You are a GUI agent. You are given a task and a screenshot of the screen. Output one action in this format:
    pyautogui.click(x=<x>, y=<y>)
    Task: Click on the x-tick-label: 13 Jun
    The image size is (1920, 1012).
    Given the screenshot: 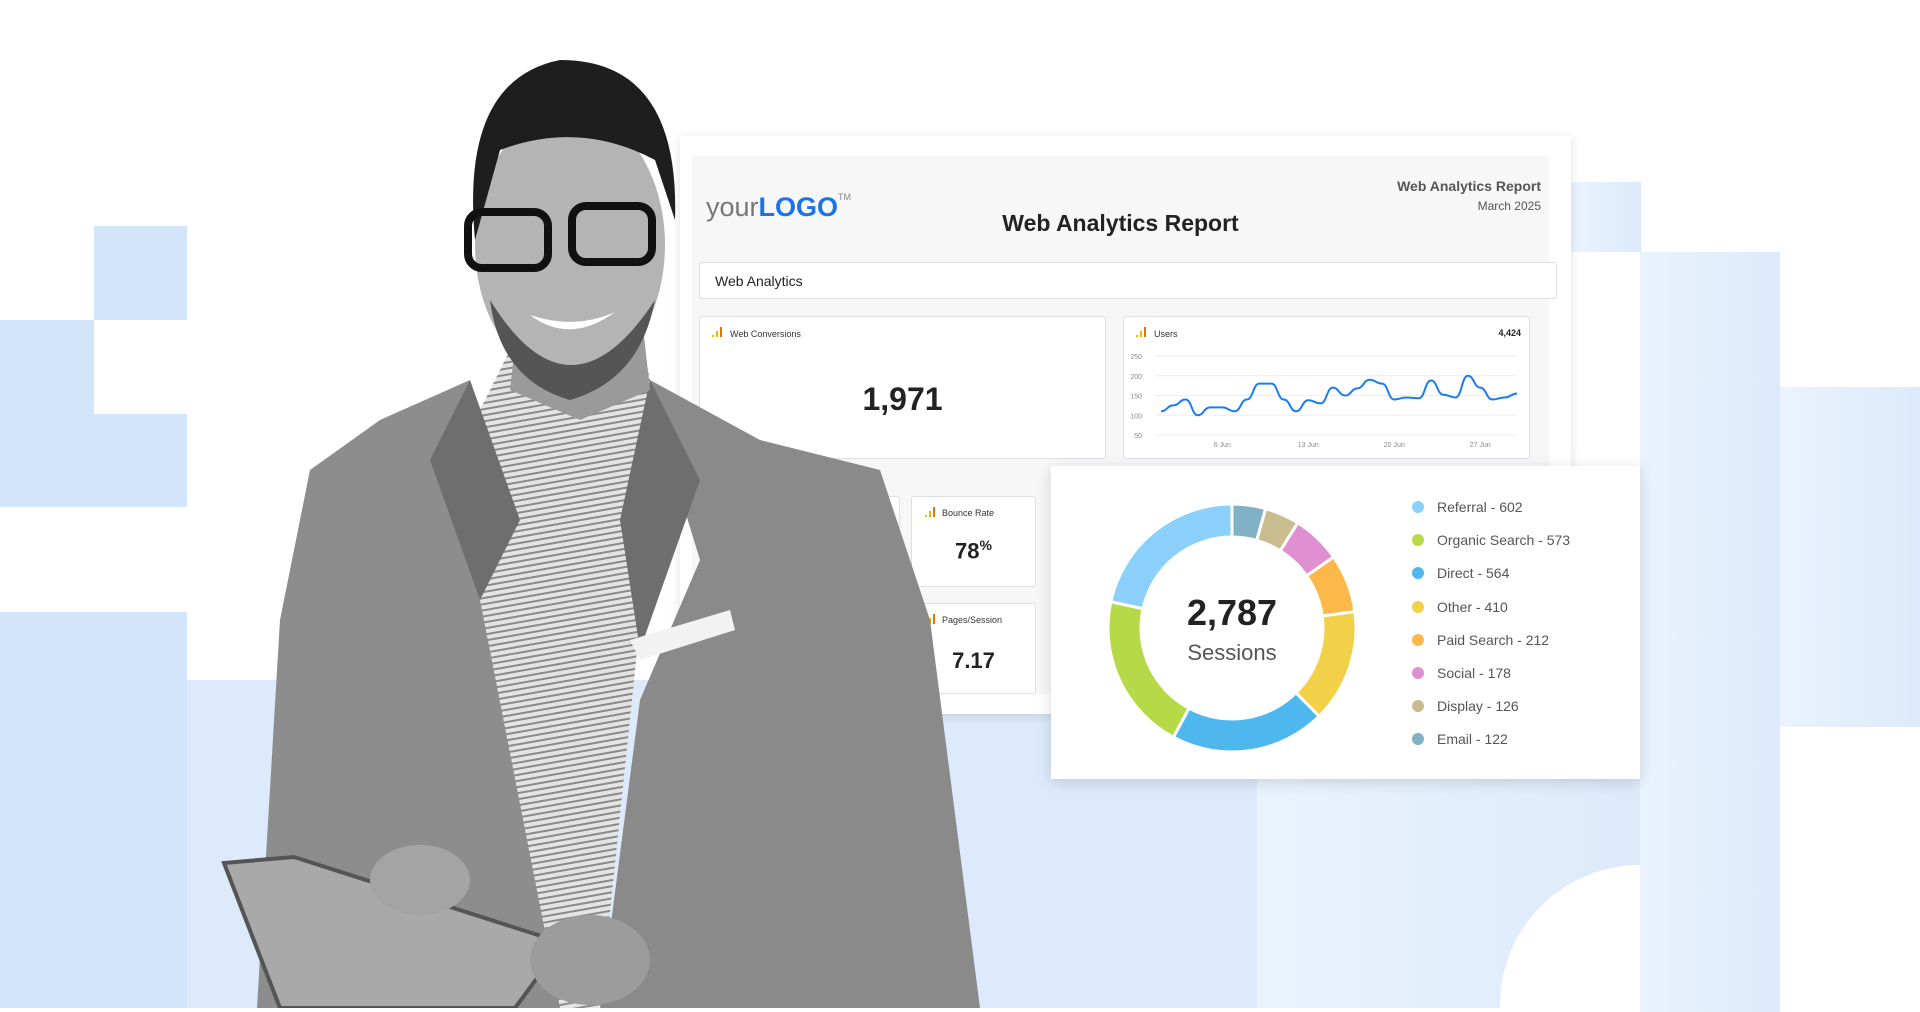 What is the action you would take?
    pyautogui.click(x=1308, y=445)
    